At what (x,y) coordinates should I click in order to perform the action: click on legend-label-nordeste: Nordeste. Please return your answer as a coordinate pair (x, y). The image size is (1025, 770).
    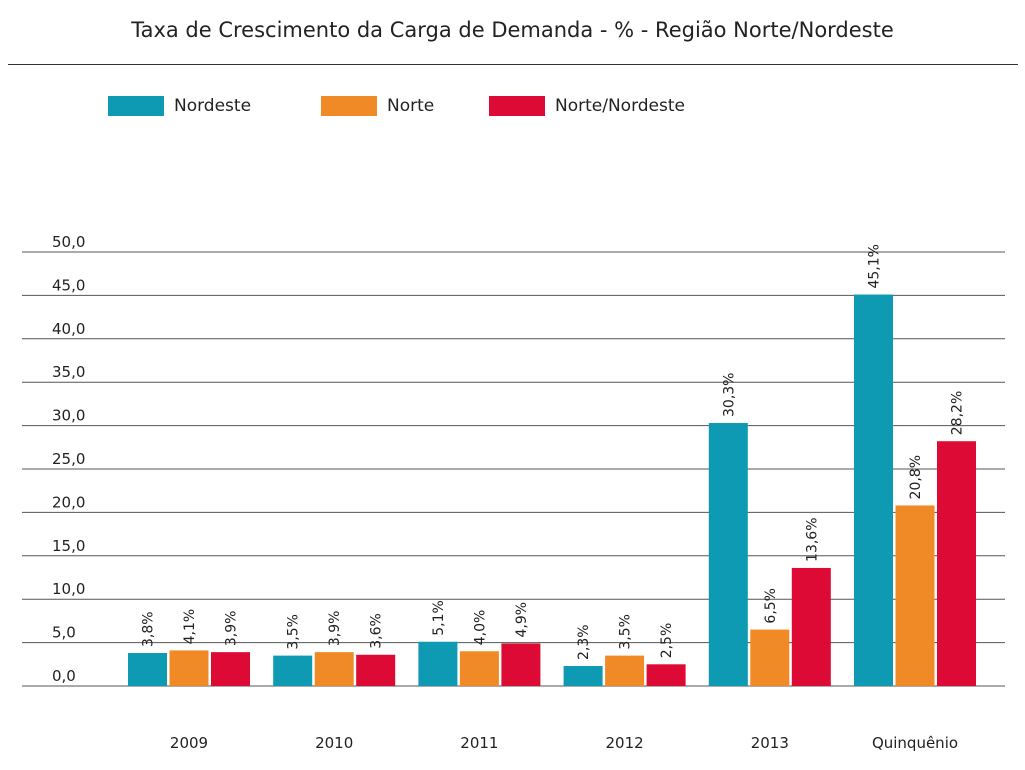
    Looking at the image, I should click on (213, 106).